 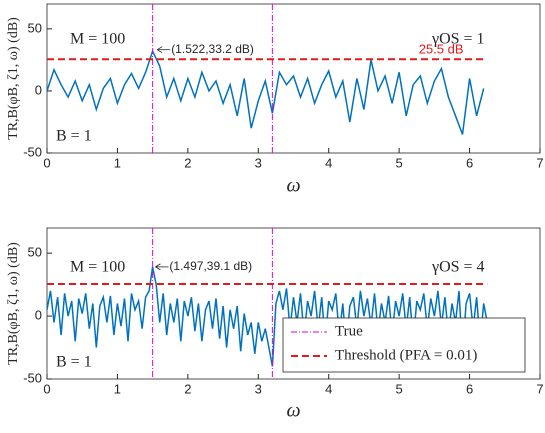 What do you see at coordinates (458, 39) in the screenshot?
I see `annotation: γOS = 1` at bounding box center [458, 39].